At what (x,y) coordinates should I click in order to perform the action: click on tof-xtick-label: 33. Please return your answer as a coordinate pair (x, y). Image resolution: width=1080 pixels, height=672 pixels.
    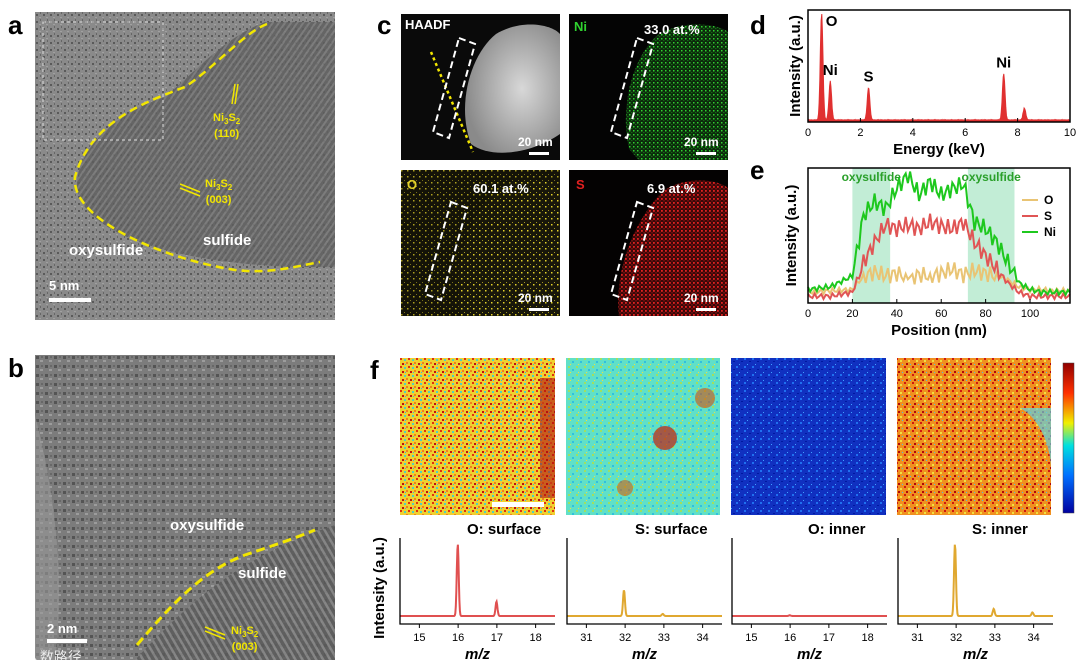
    Looking at the image, I should click on (995, 638).